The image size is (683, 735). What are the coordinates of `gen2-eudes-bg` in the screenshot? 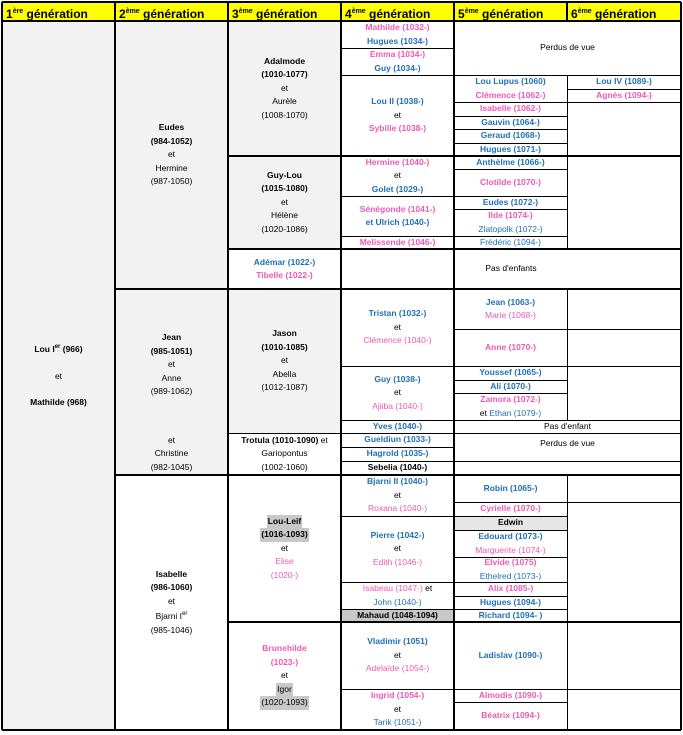 It's located at (171, 155).